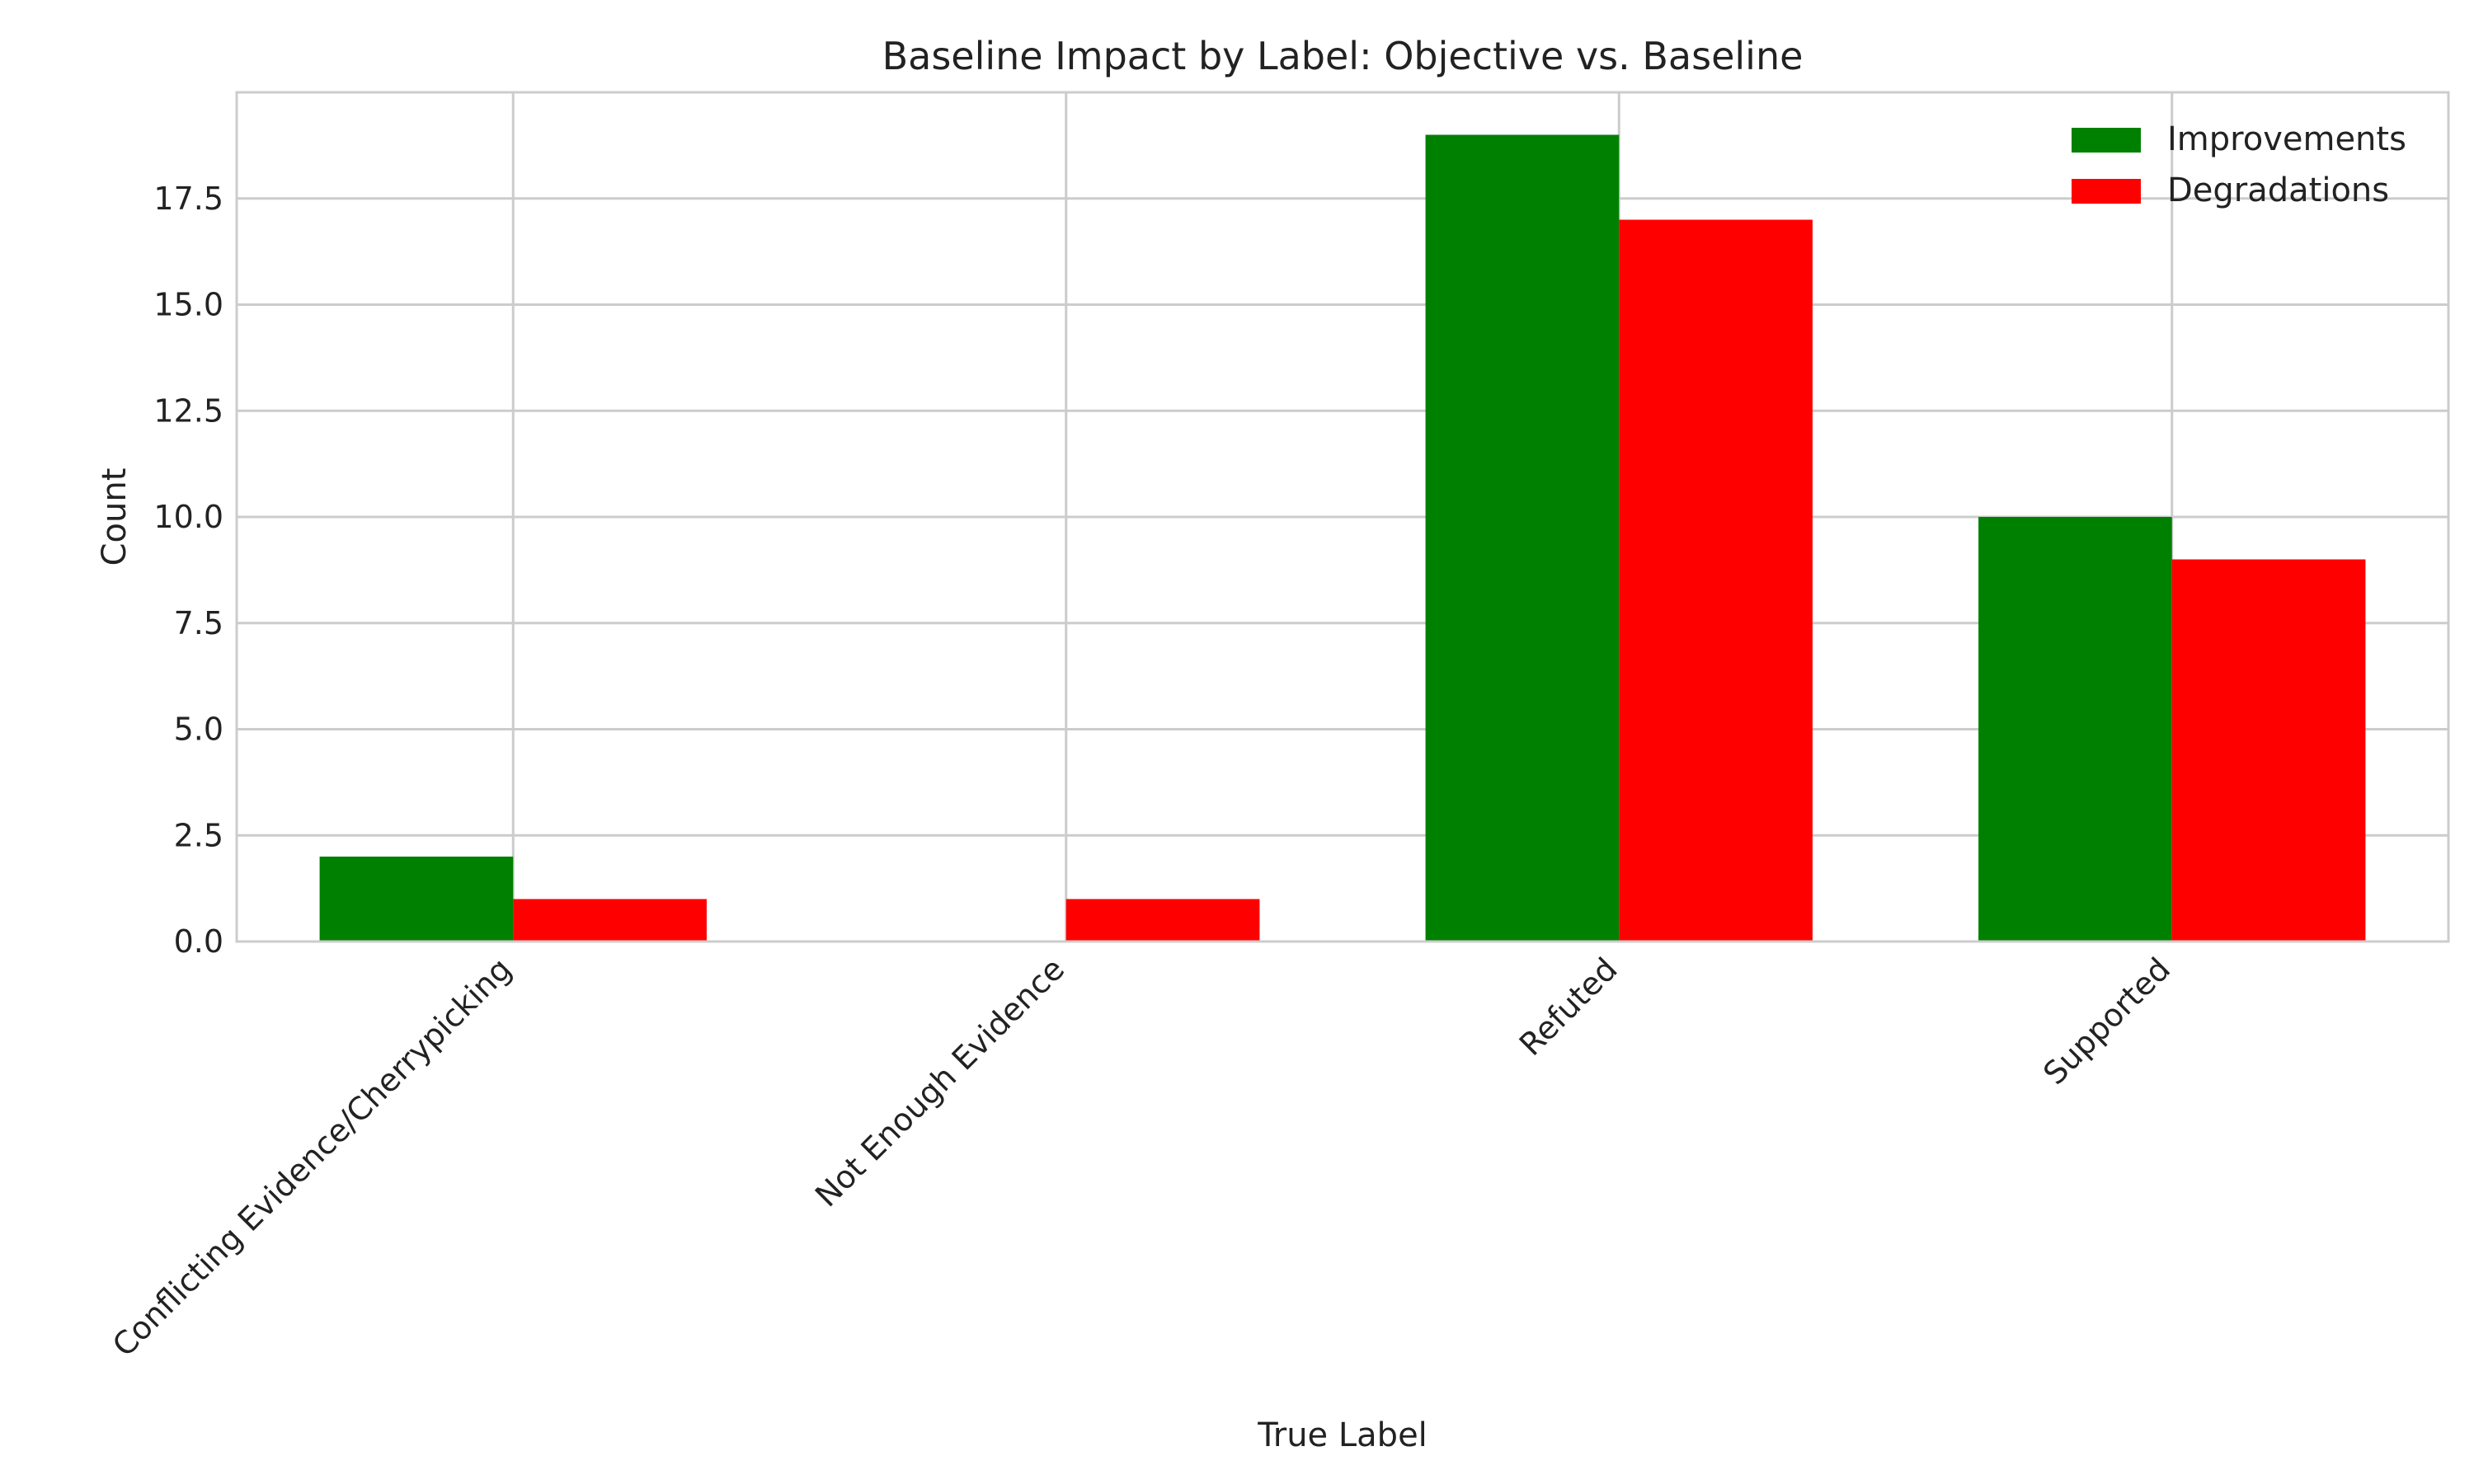 Image resolution: width=2474 pixels, height=1484 pixels. I want to click on y-tick-label: 12.5, so click(188, 410).